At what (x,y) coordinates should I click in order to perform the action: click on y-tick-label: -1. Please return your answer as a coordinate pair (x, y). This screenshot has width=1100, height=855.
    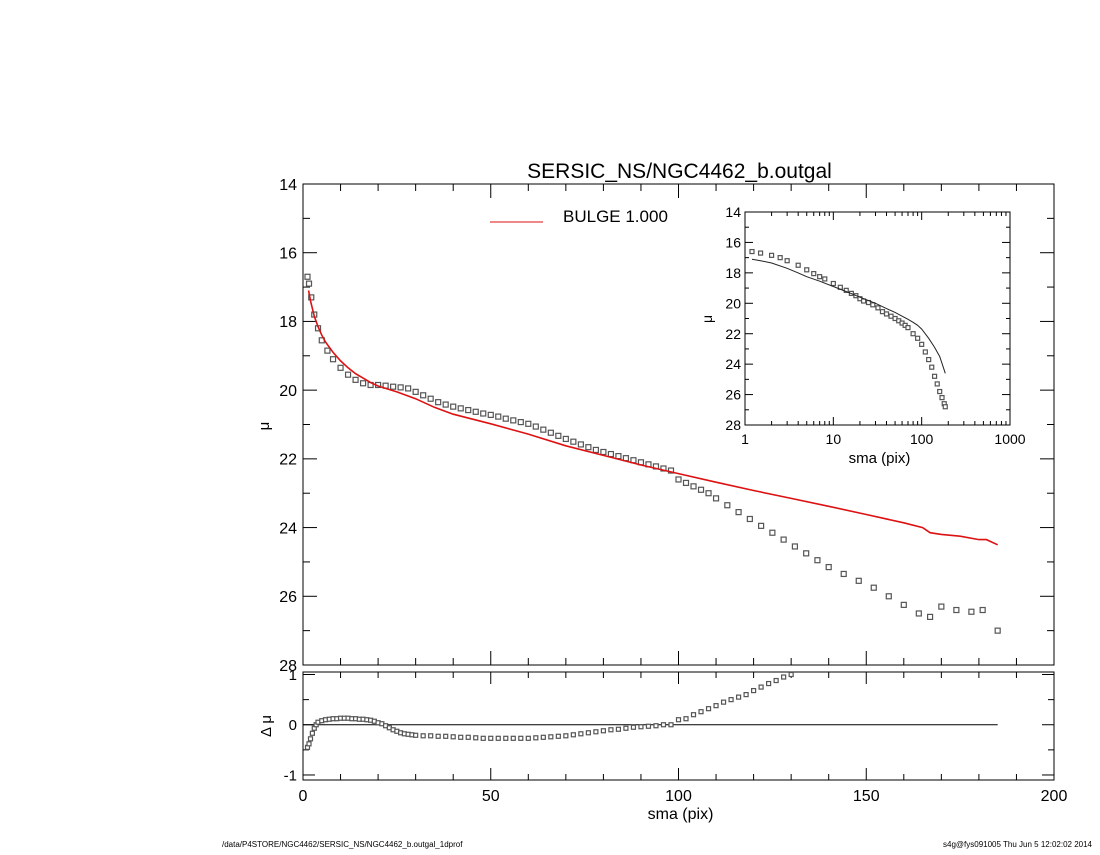
    Looking at the image, I should click on (290, 775).